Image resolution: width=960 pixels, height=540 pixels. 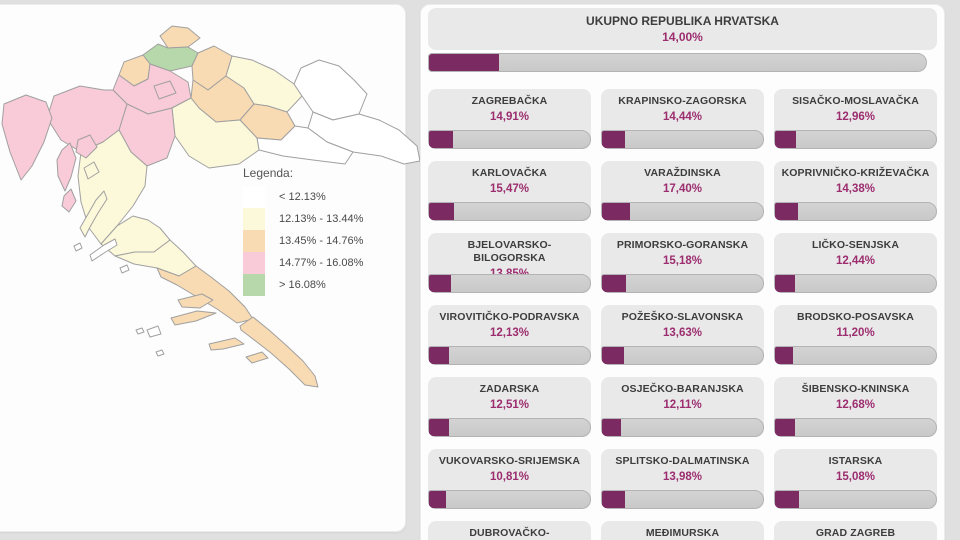 What do you see at coordinates (226, 344) in the screenshot?
I see `island-korcula` at bounding box center [226, 344].